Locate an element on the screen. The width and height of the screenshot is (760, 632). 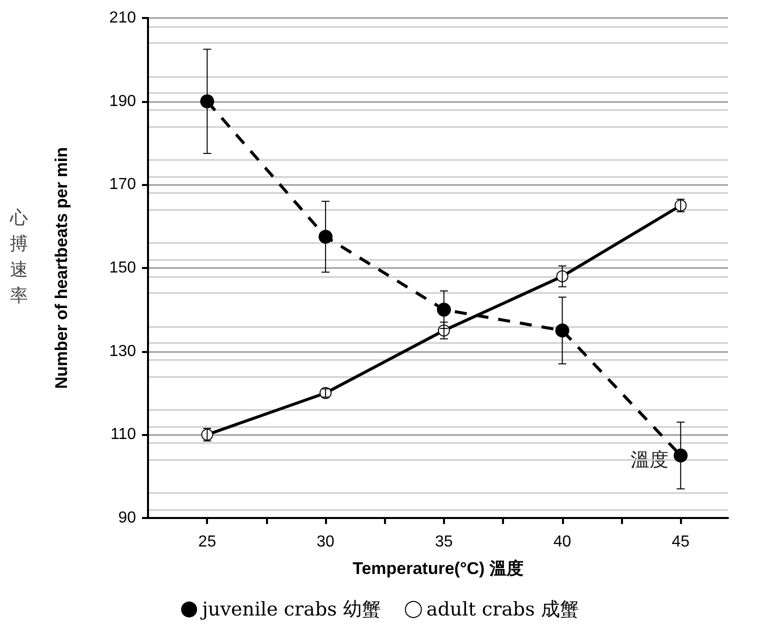
legend-label: adult crabs 成蟹 is located at coordinates (502, 609).